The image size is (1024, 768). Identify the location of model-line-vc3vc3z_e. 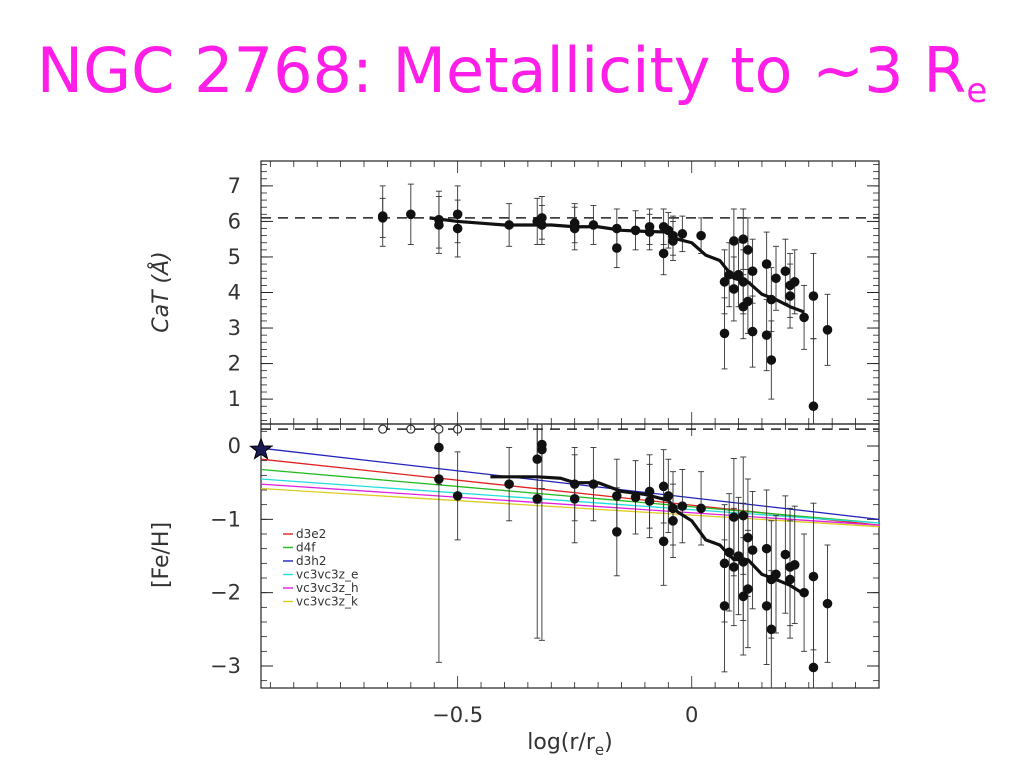
(570, 501).